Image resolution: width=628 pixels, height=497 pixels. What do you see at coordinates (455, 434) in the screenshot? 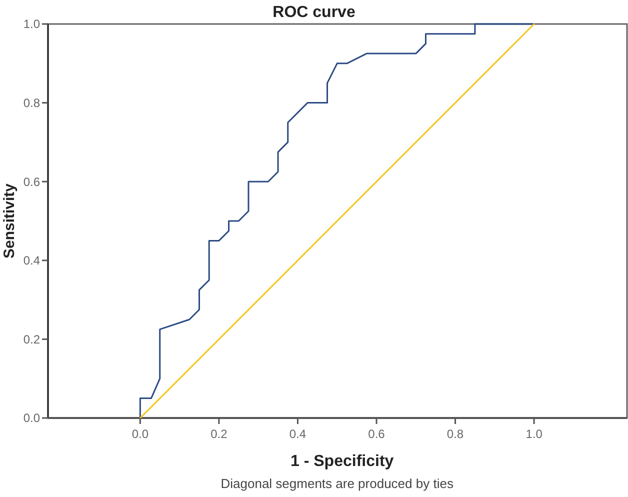
I see `x-tick-label: 0.8` at bounding box center [455, 434].